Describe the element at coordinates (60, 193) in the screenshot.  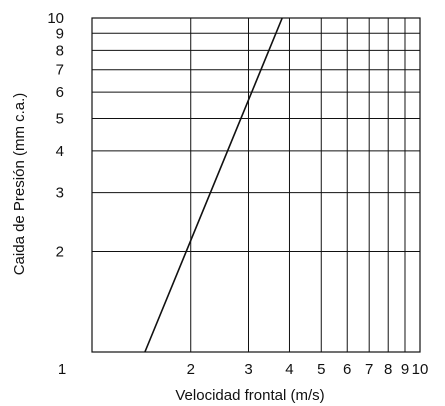
I see `y-tick-label: 3` at that location.